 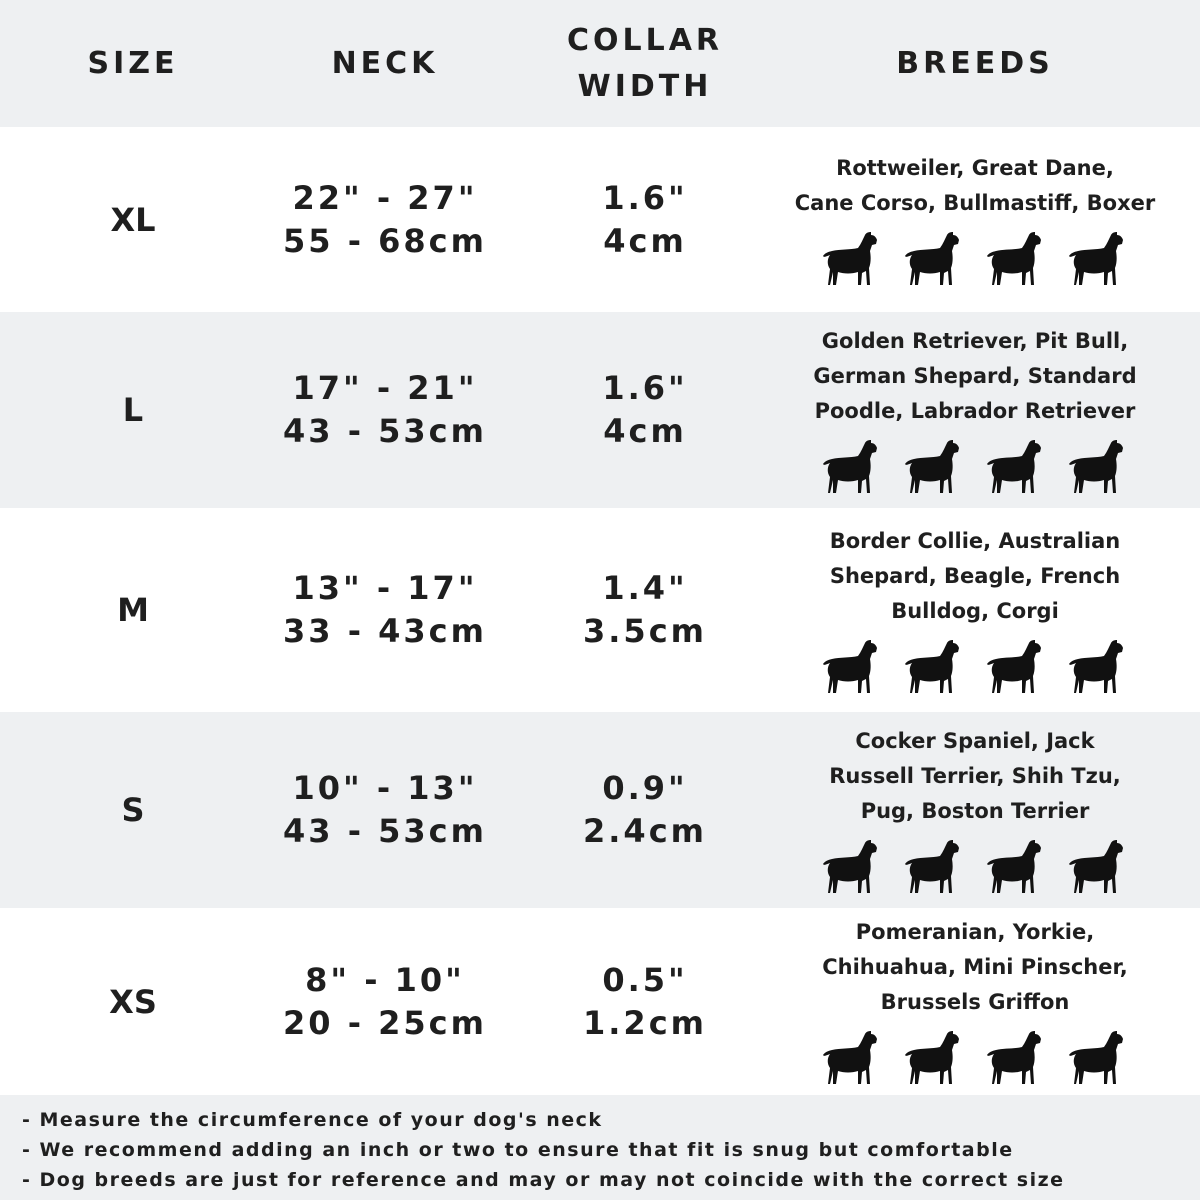 What do you see at coordinates (1096, 466) in the screenshot?
I see `german-shepherd-icon` at bounding box center [1096, 466].